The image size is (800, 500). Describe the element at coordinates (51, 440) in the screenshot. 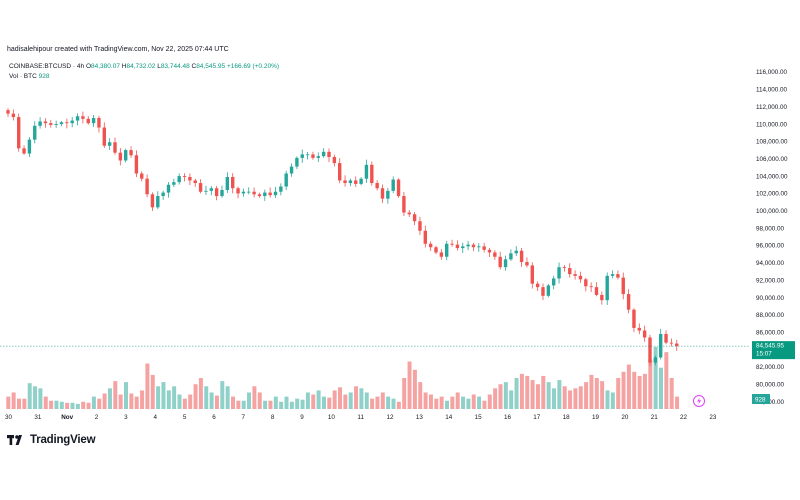

I see `tradingview-logo: TradingView` at that location.